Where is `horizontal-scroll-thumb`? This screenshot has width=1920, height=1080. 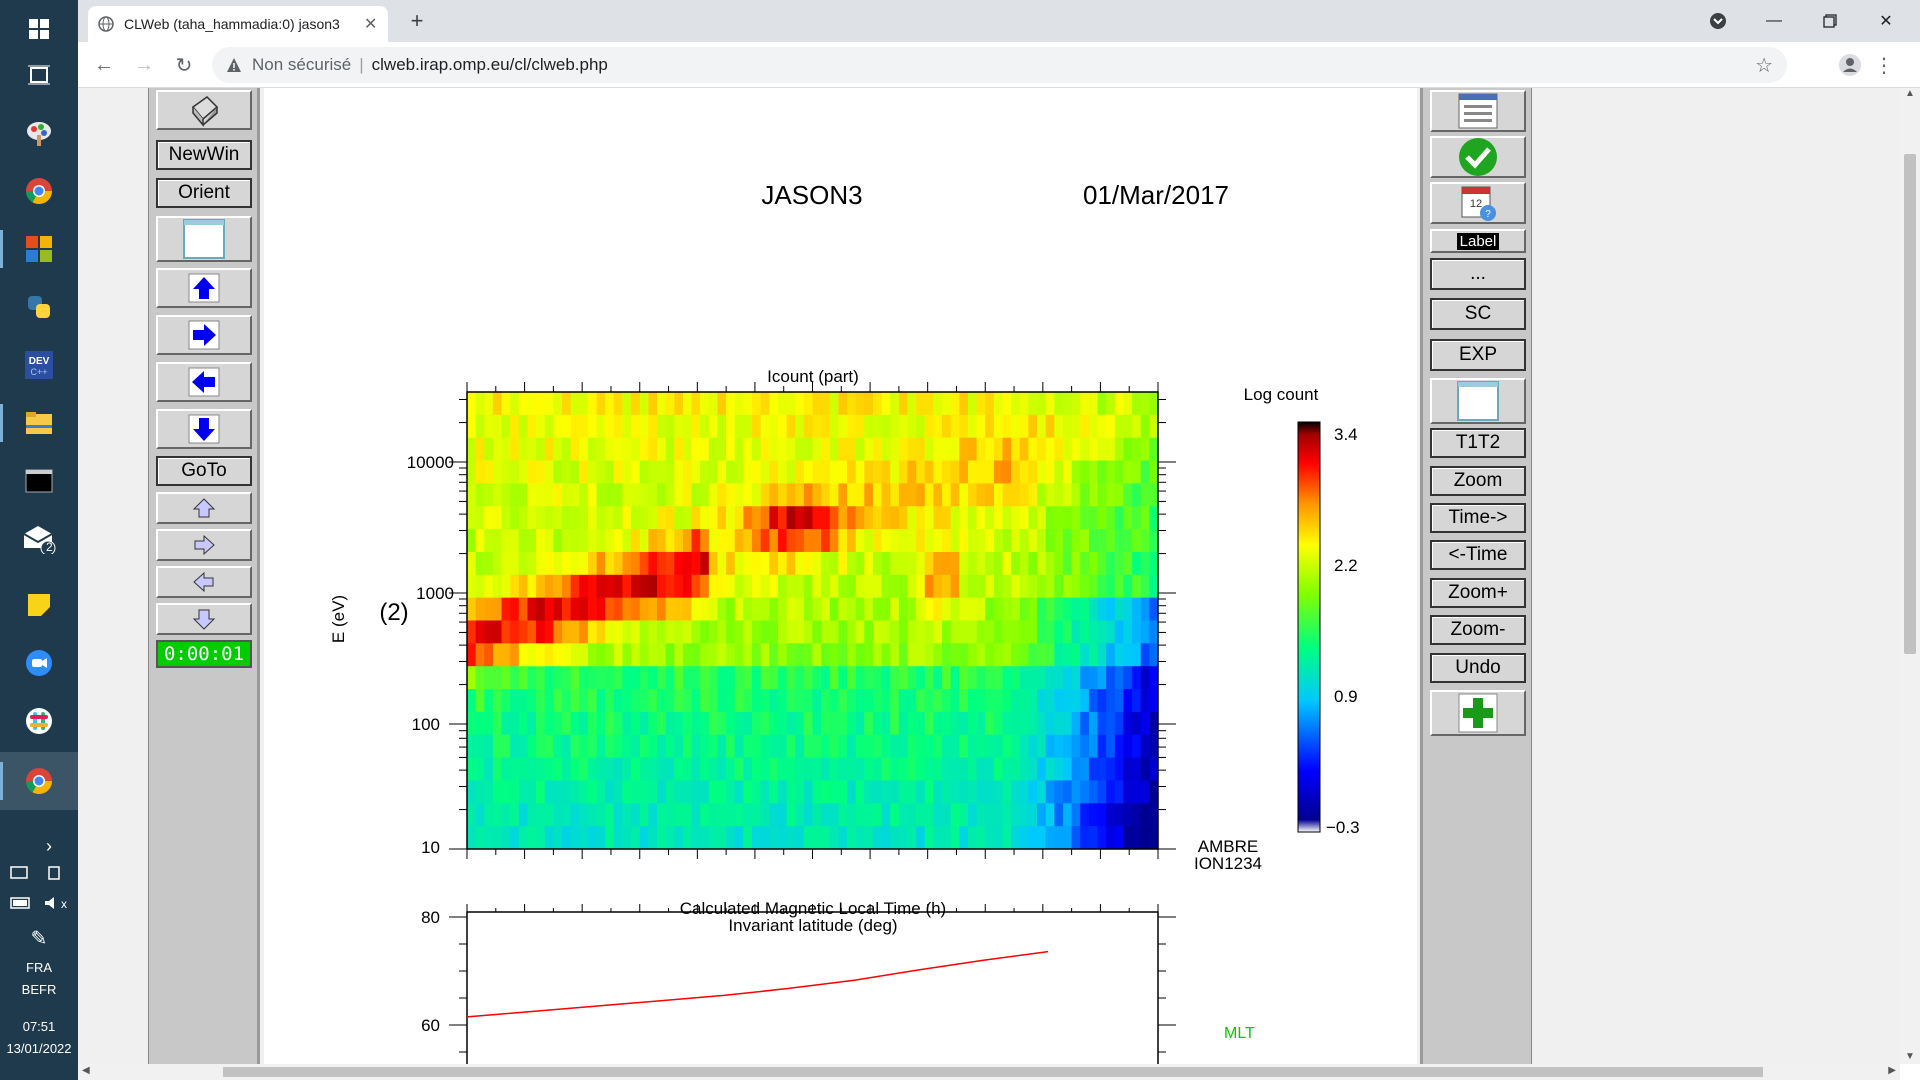 horizontal-scroll-thumb is located at coordinates (993, 1072).